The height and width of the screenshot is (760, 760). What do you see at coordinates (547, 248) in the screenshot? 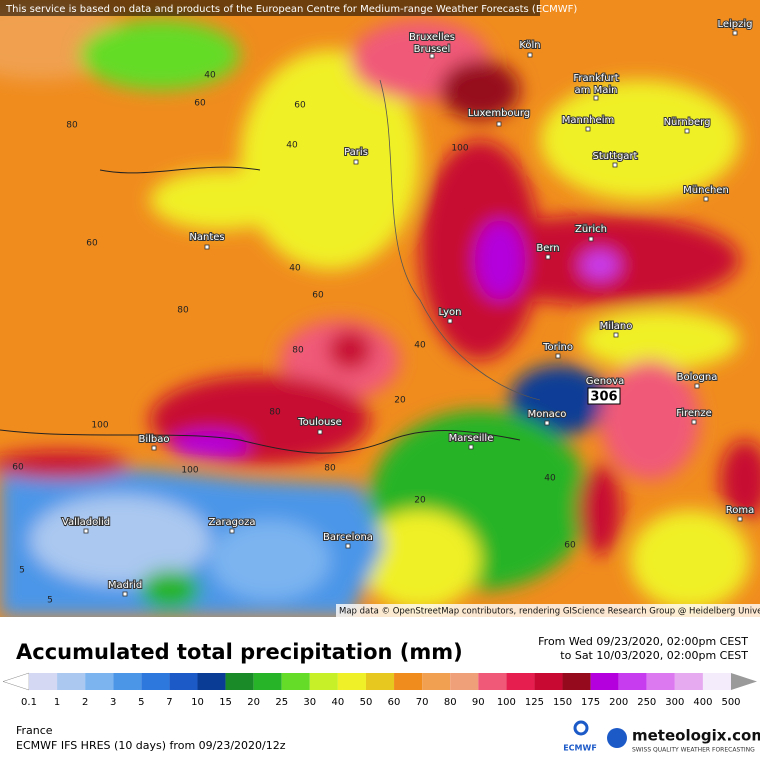
I see `city-label: Bern` at bounding box center [547, 248].